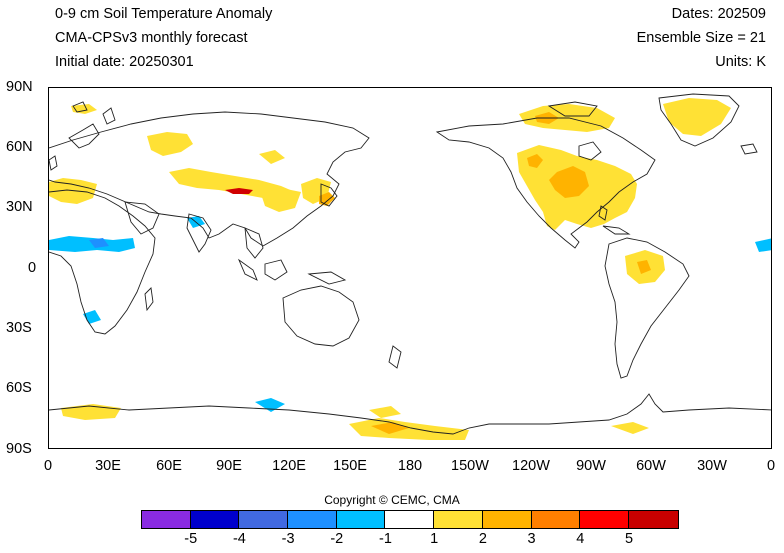  What do you see at coordinates (254, 243) in the screenshot?
I see `coastline-indochina` at bounding box center [254, 243].